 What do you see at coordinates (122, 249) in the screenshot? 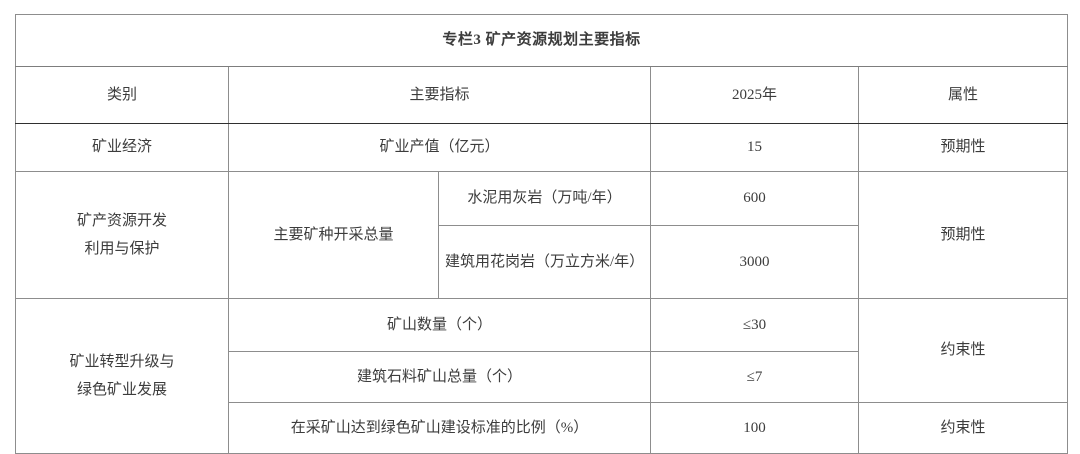
I see `category-line-2: 利用与保护` at bounding box center [122, 249].